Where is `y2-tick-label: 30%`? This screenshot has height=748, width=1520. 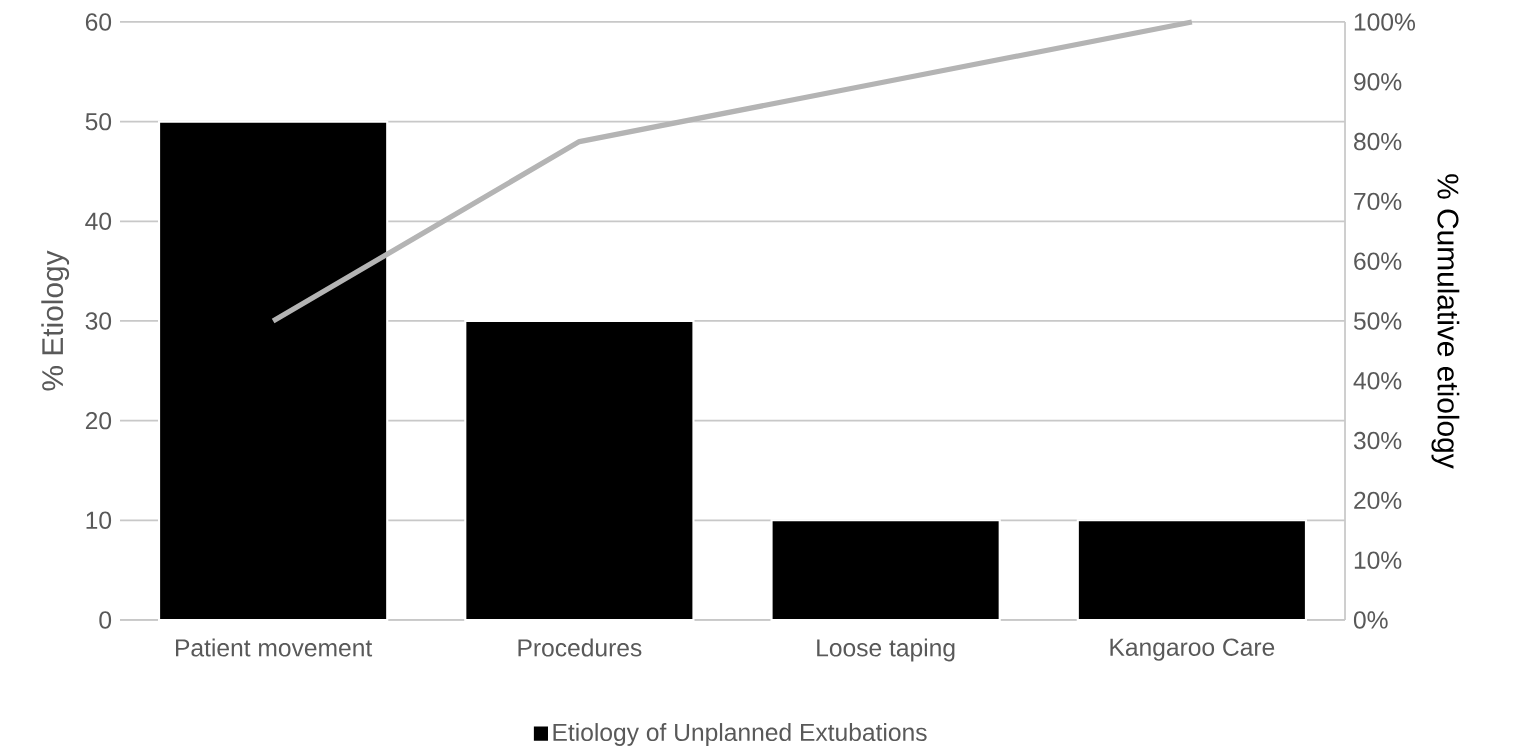
y2-tick-label: 30% is located at coordinates (1377, 440).